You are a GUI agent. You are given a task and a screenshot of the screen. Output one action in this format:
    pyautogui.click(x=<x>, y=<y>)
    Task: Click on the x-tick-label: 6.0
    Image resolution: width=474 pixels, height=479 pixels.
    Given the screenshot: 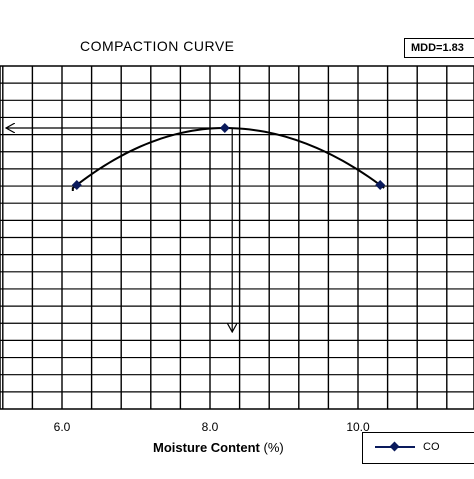 What is the action you would take?
    pyautogui.click(x=62, y=427)
    